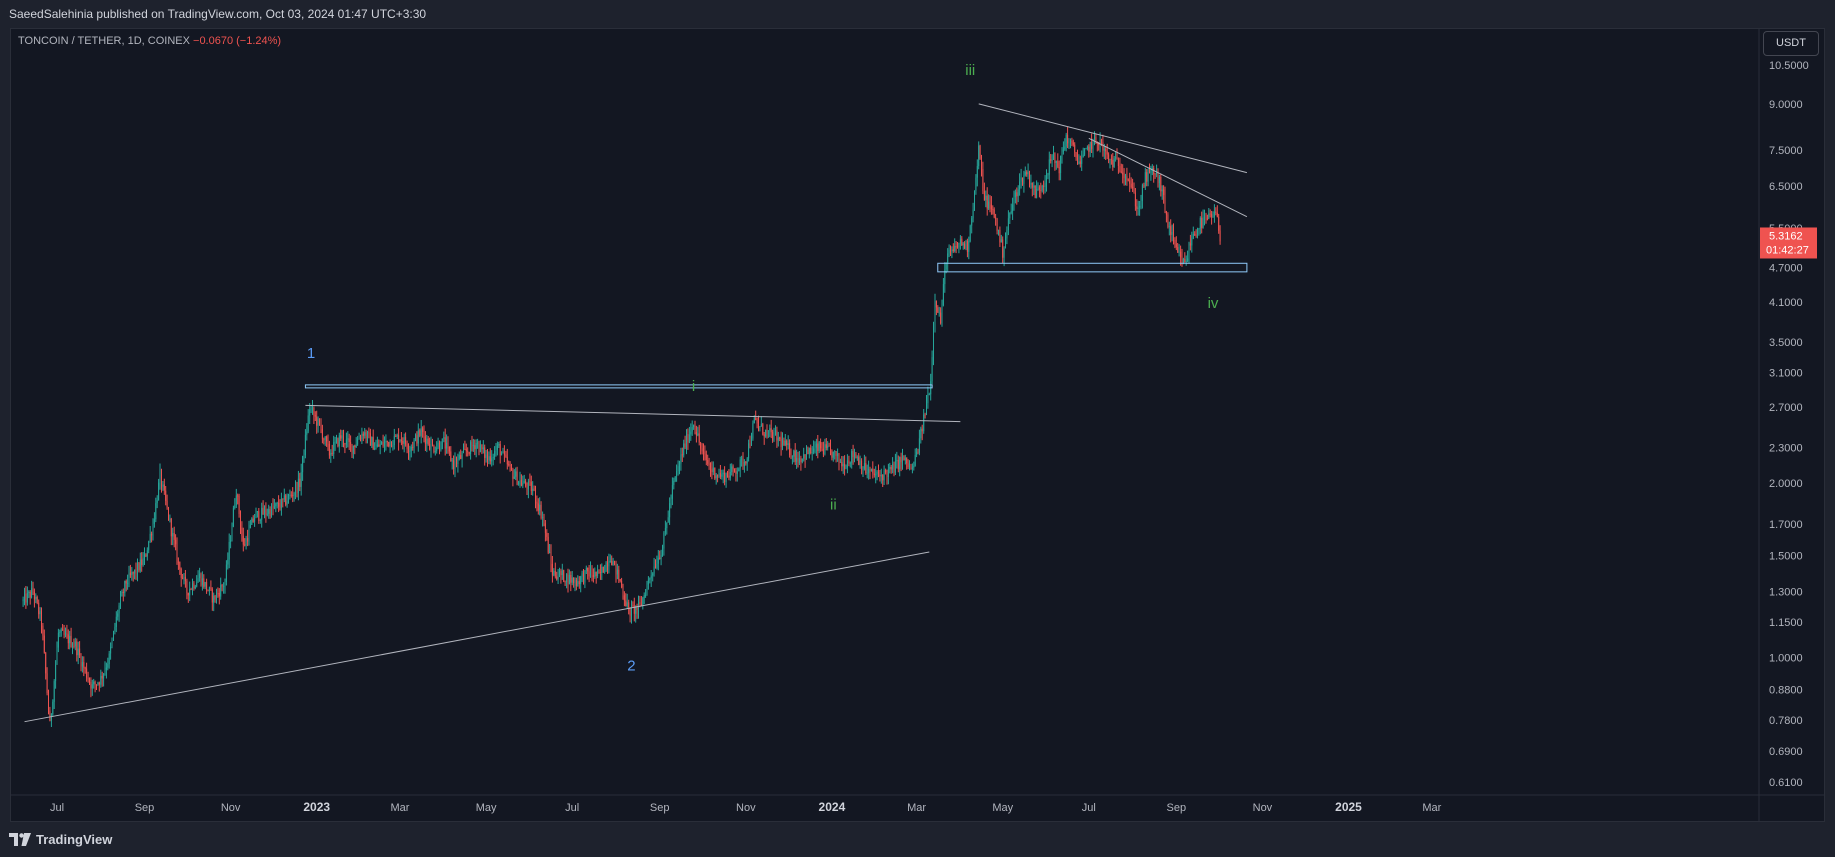 The width and height of the screenshot is (1835, 857). Describe the element at coordinates (970, 70) in the screenshot. I see `wave-label-iii: iii` at that location.